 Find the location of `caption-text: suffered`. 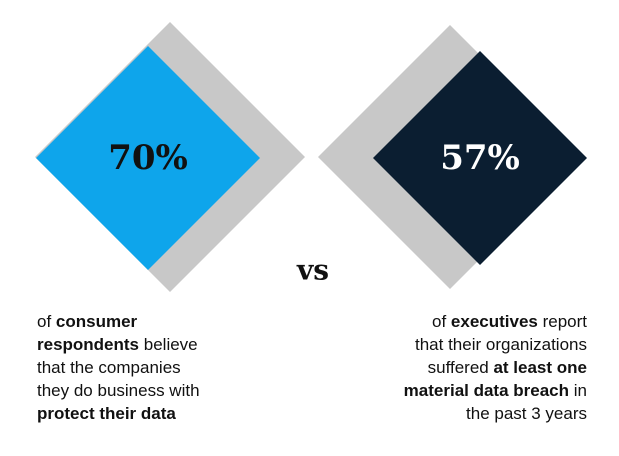

caption-text: suffered is located at coordinates (460, 367).